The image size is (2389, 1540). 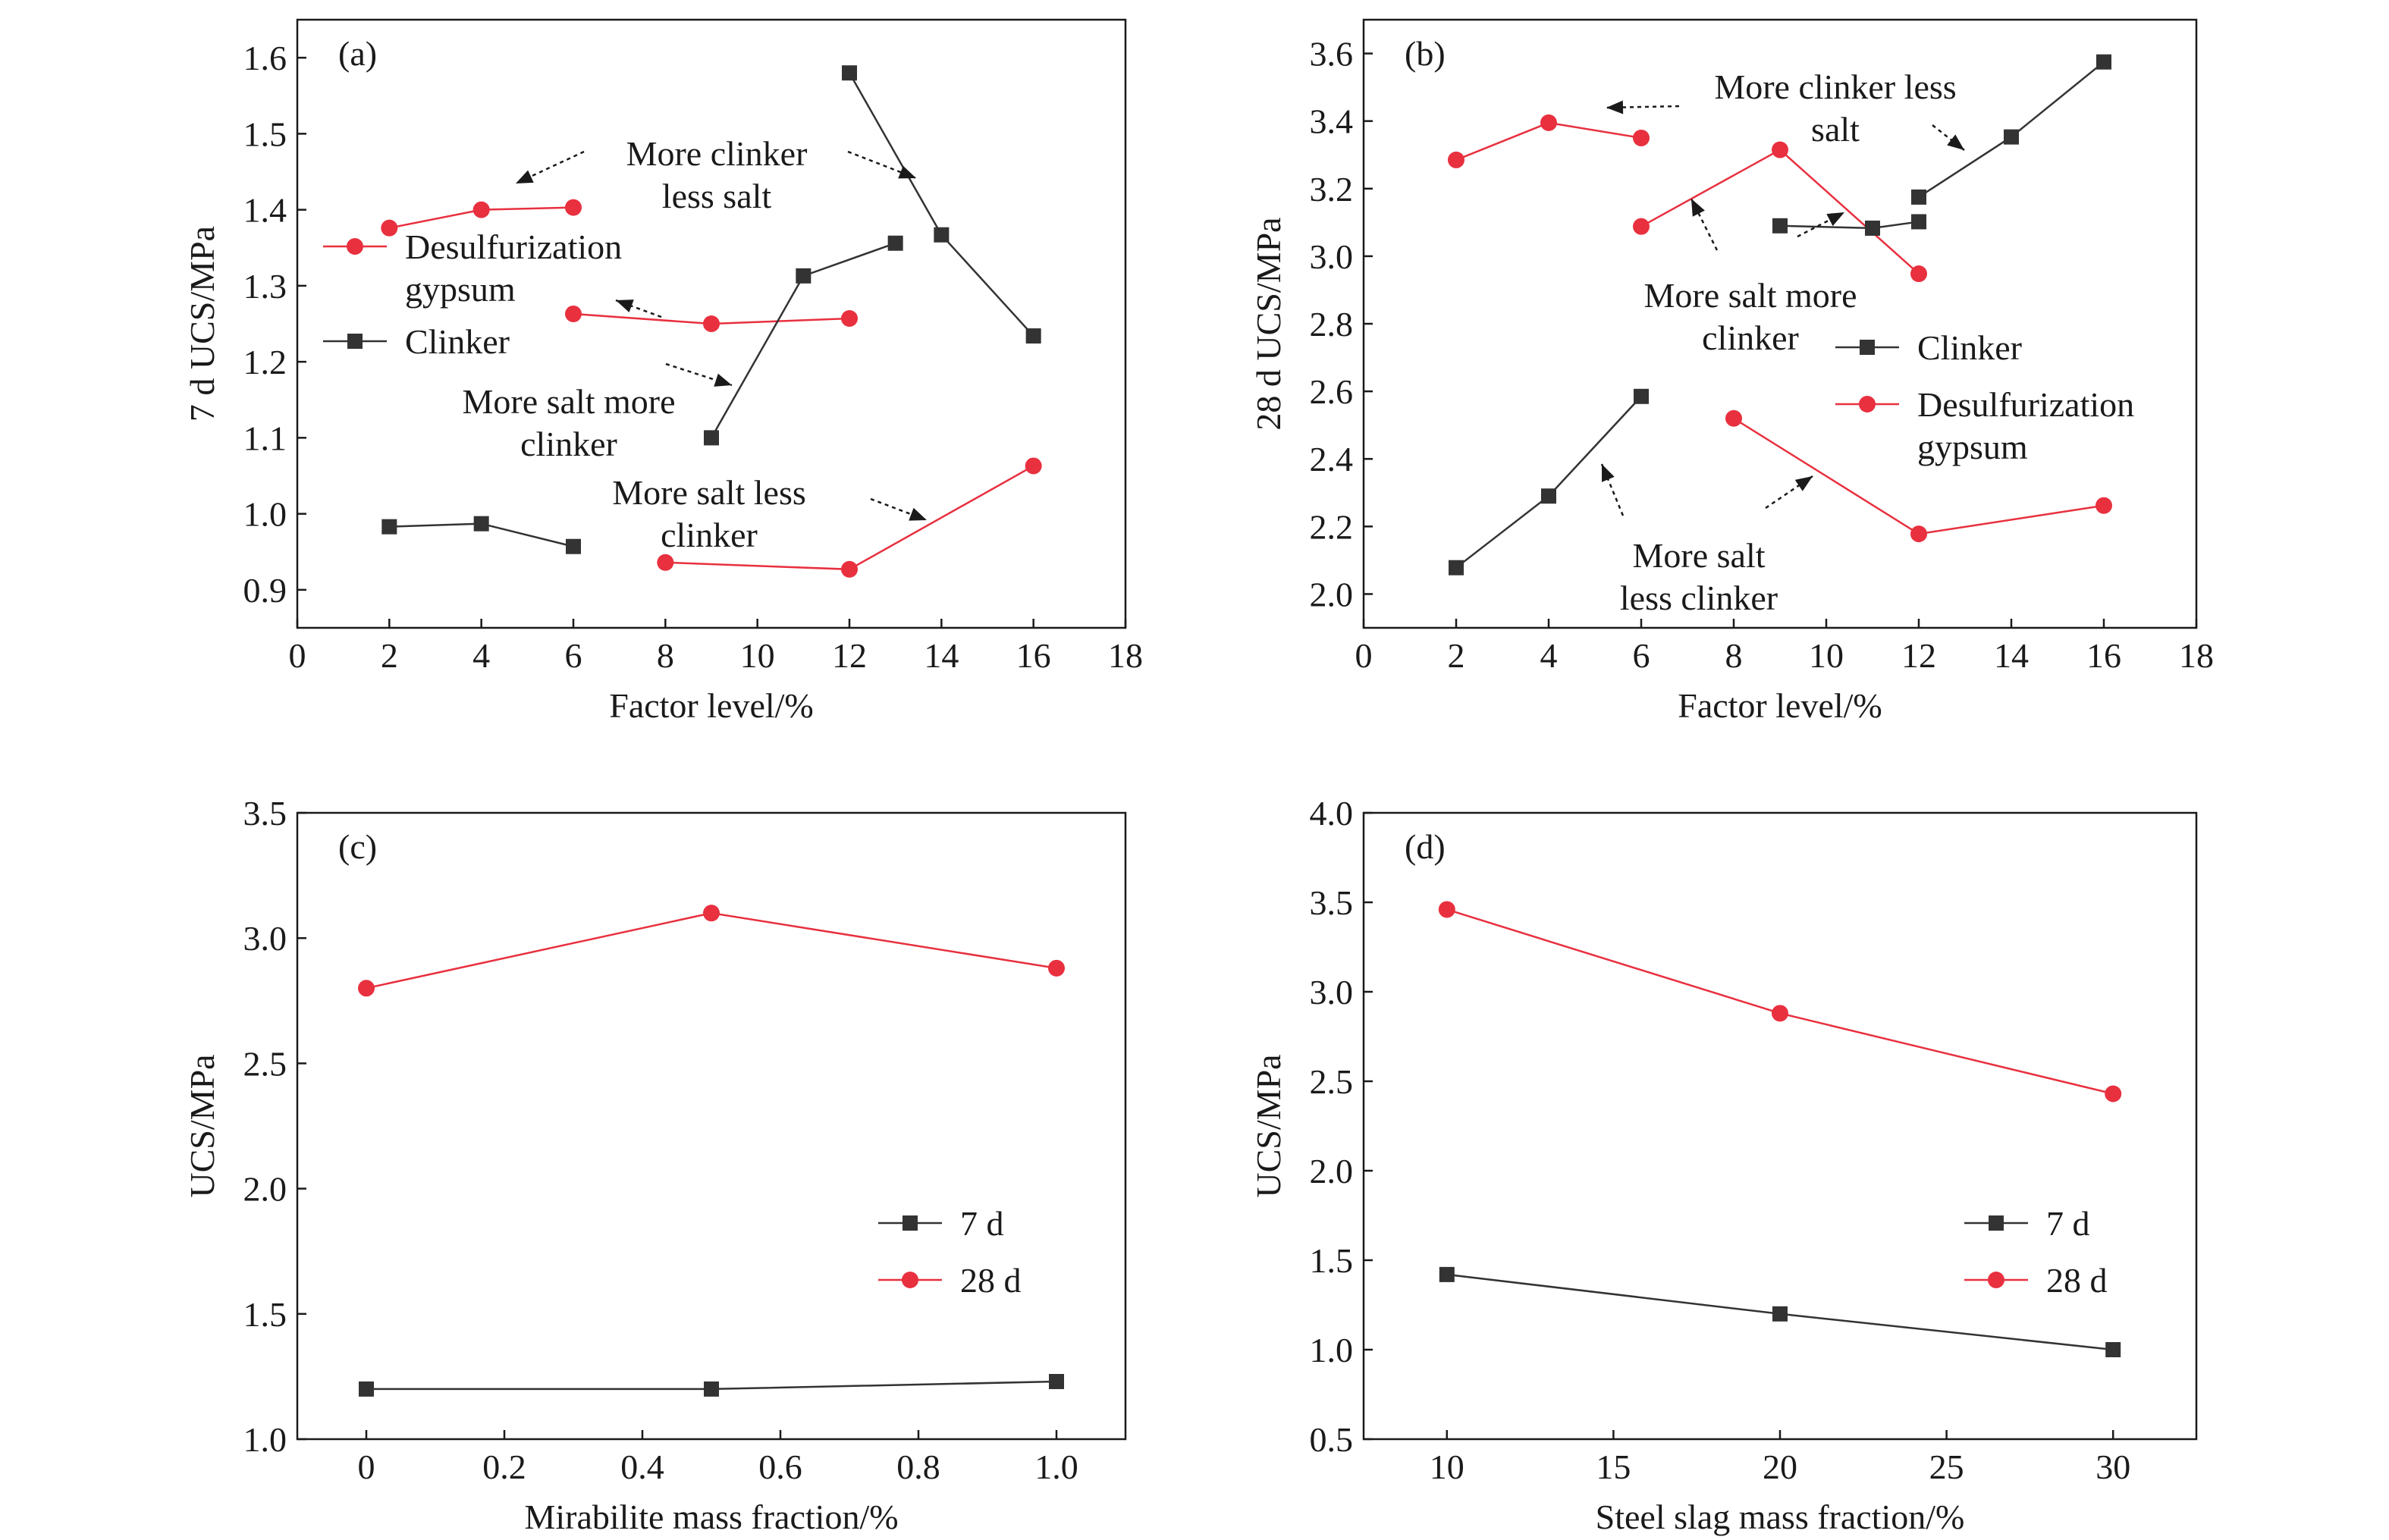 I want to click on x-tick-label: 8, so click(x=1734, y=656).